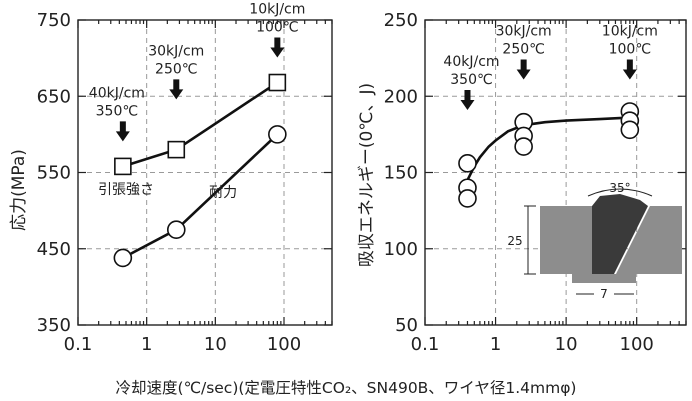  I want to click on x-axis-caption: 冷却速度(℃/sec)(定電圧特性CO₂、SN490B、ワイヤ径1.4mmφ), so click(346, 388).